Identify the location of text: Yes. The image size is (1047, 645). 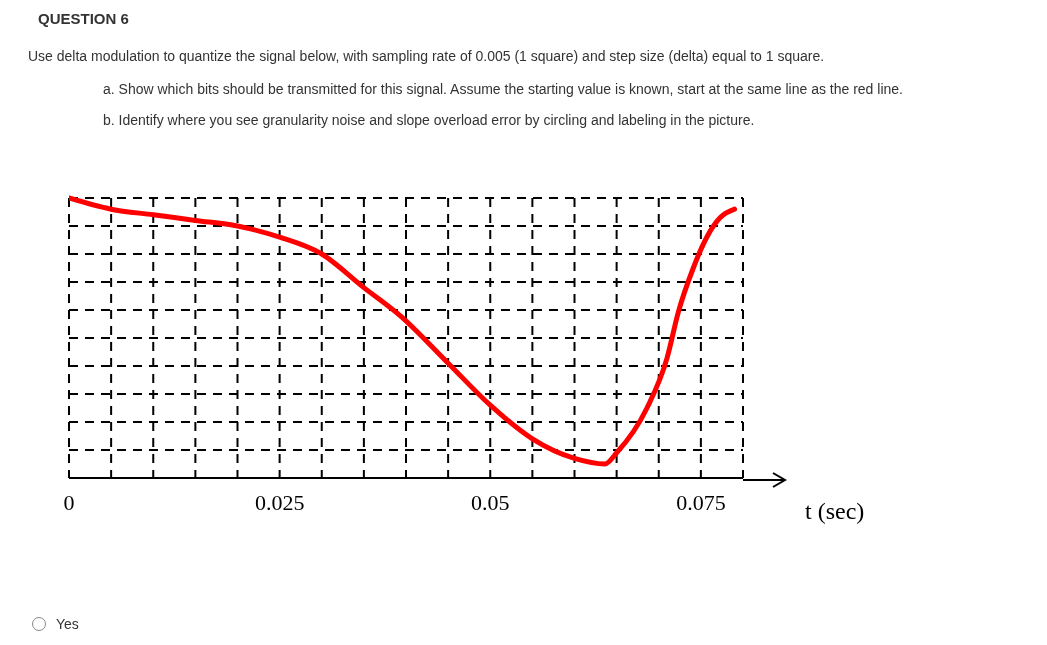
(67, 624).